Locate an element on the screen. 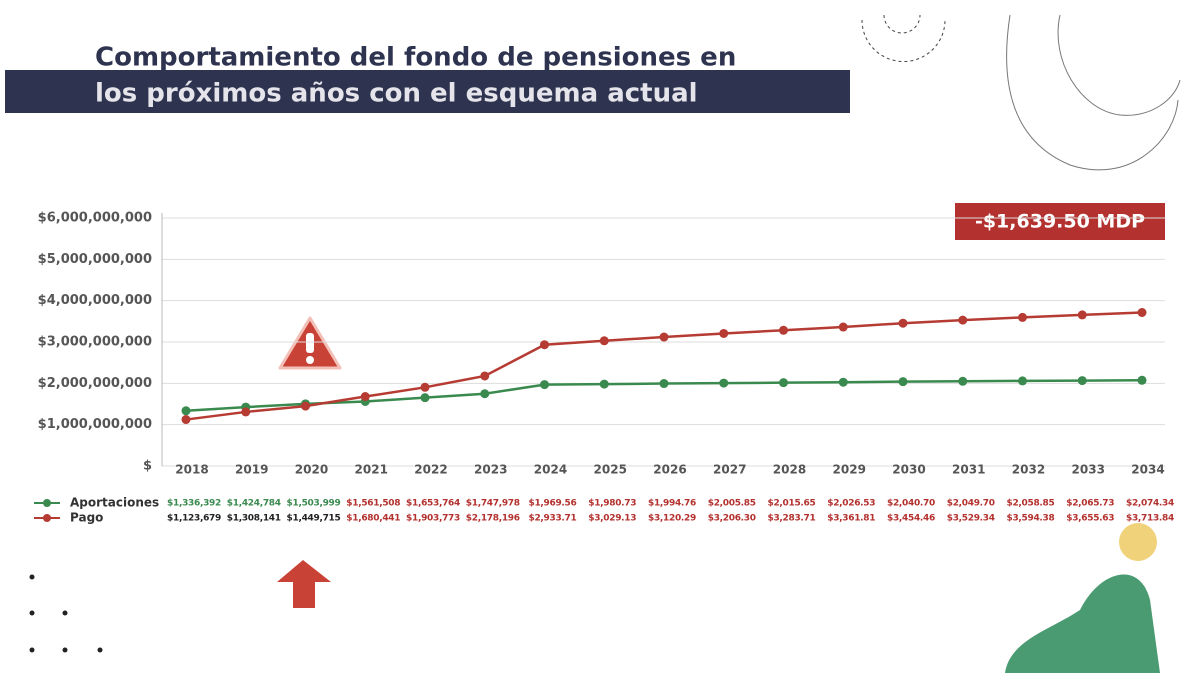 Image resolution: width=1182 pixels, height=673 pixels. value-label: $2,178,196 is located at coordinates (493, 519).